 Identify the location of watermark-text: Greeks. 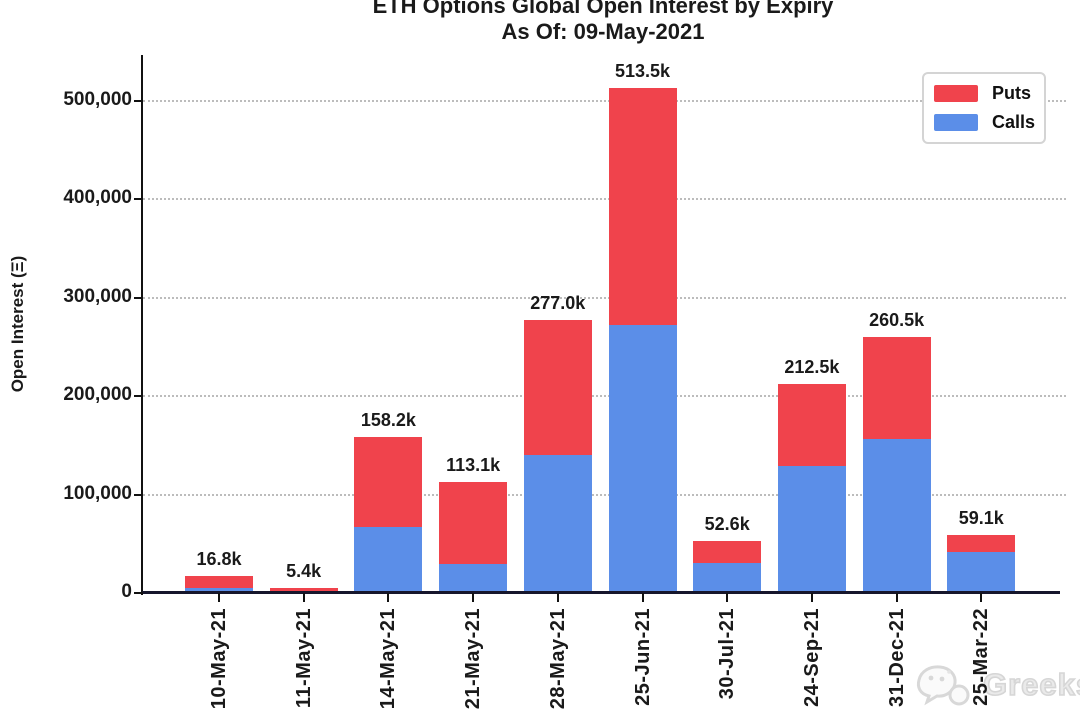
(1031, 684).